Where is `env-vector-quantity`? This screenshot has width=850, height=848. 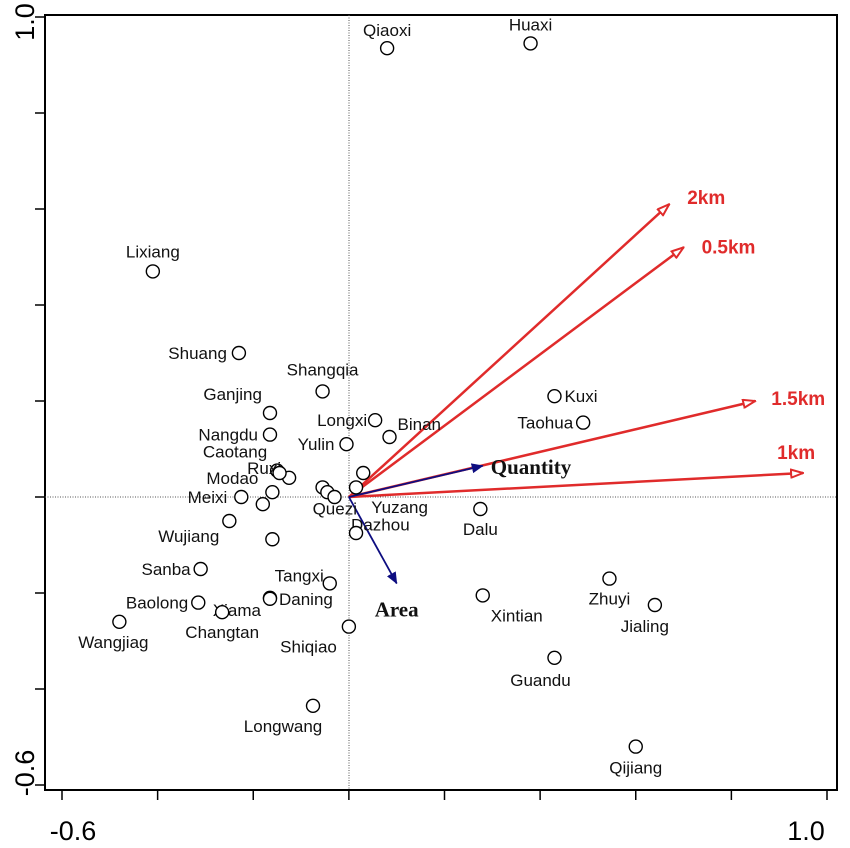 env-vector-quantity is located at coordinates (416, 480).